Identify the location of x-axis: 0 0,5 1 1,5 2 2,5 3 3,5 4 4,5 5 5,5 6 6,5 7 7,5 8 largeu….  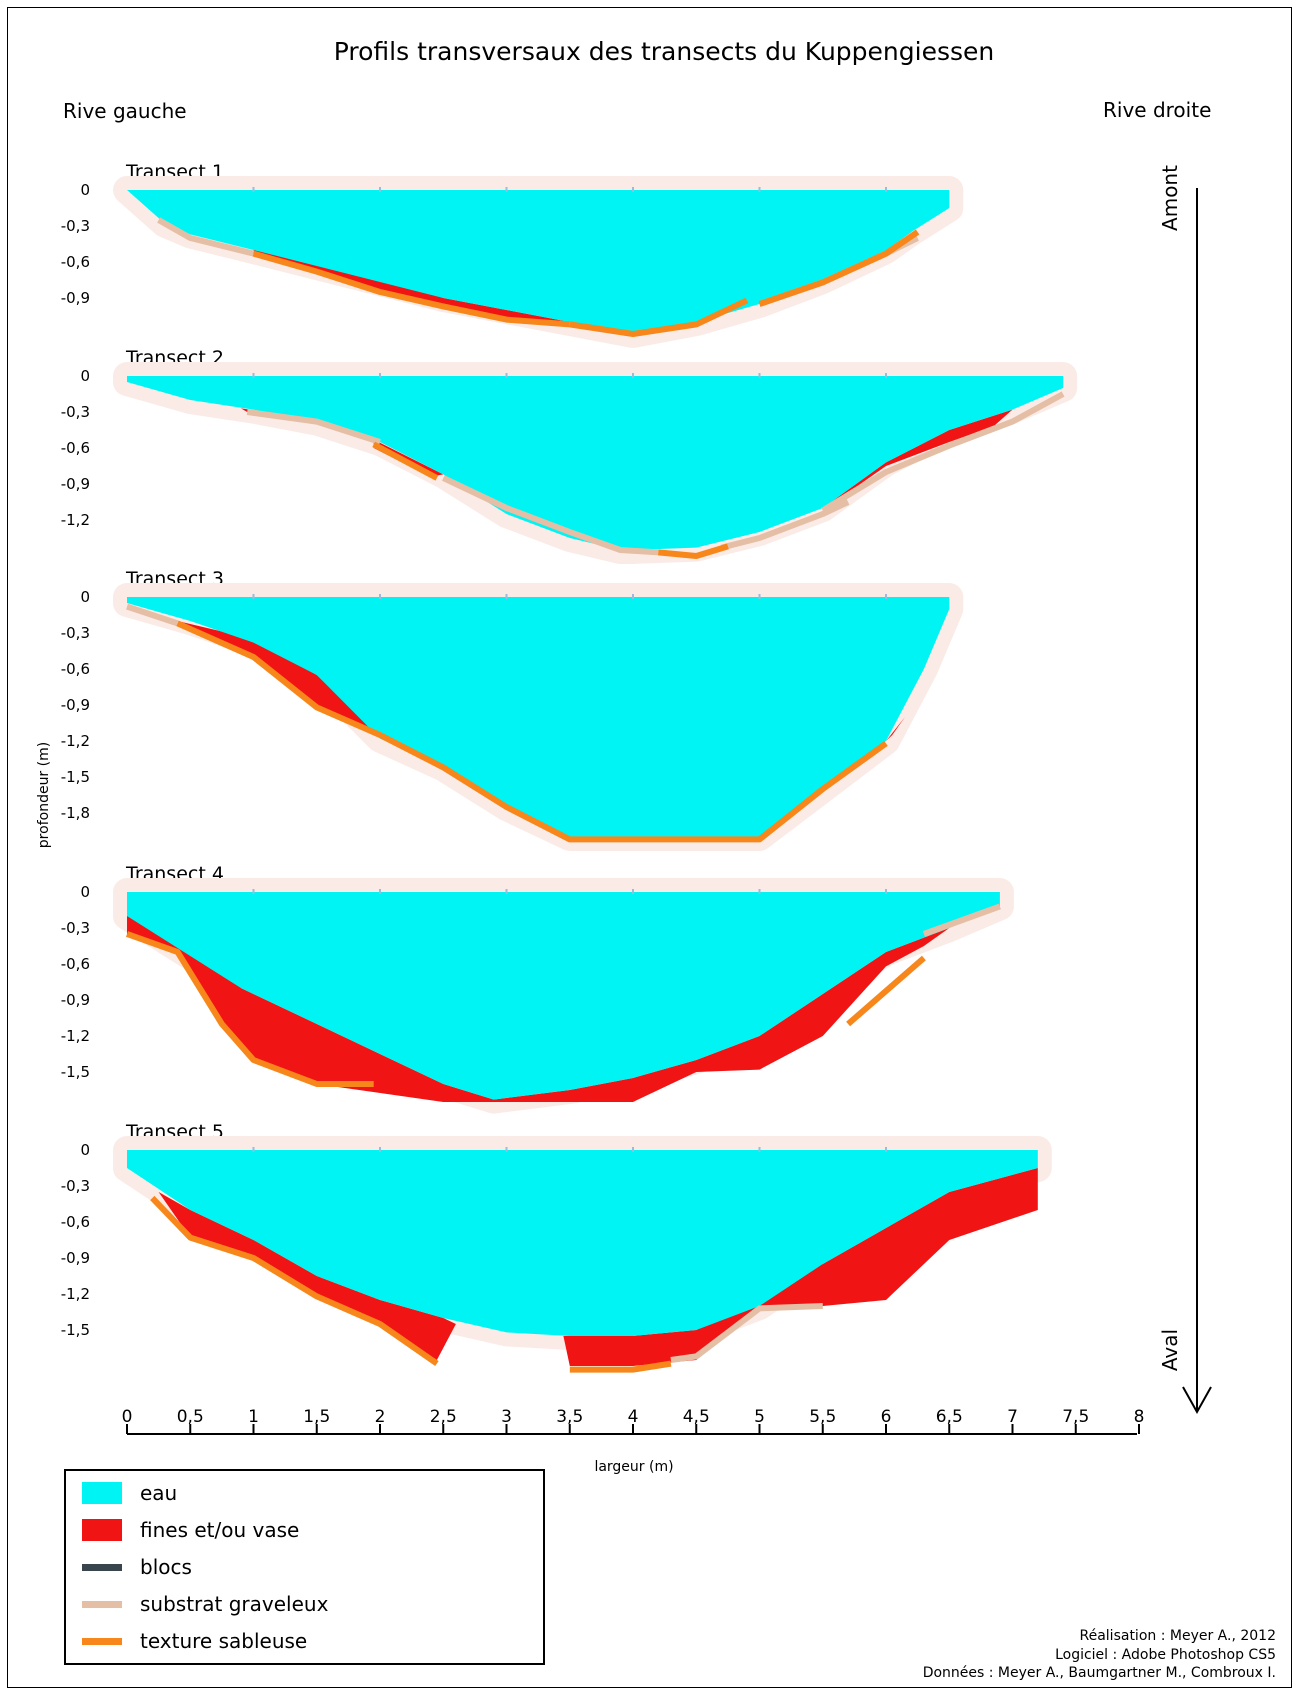
(633, 1441).